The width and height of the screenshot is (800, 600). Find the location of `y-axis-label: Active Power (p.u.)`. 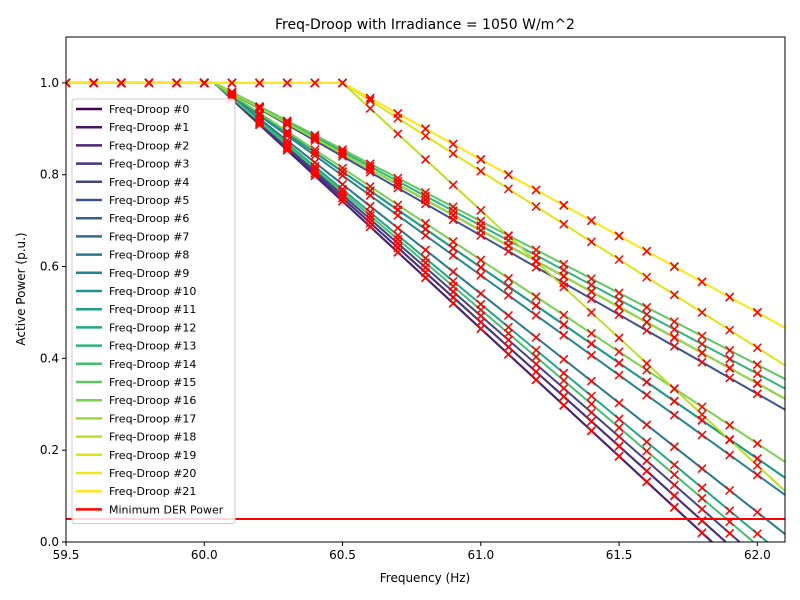

y-axis-label: Active Power (p.u.) is located at coordinates (21, 288).